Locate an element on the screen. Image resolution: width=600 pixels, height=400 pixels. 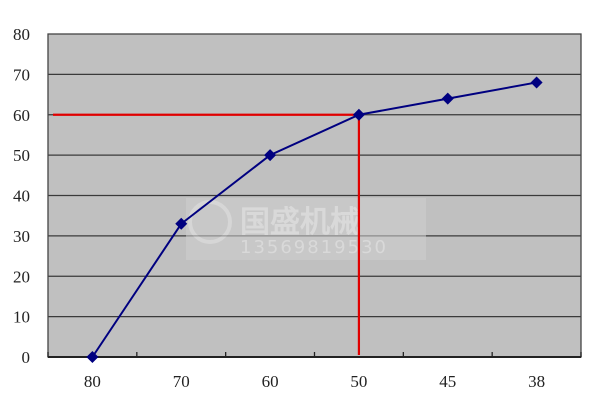
y-tick-label: 40 is located at coordinates (21, 196).